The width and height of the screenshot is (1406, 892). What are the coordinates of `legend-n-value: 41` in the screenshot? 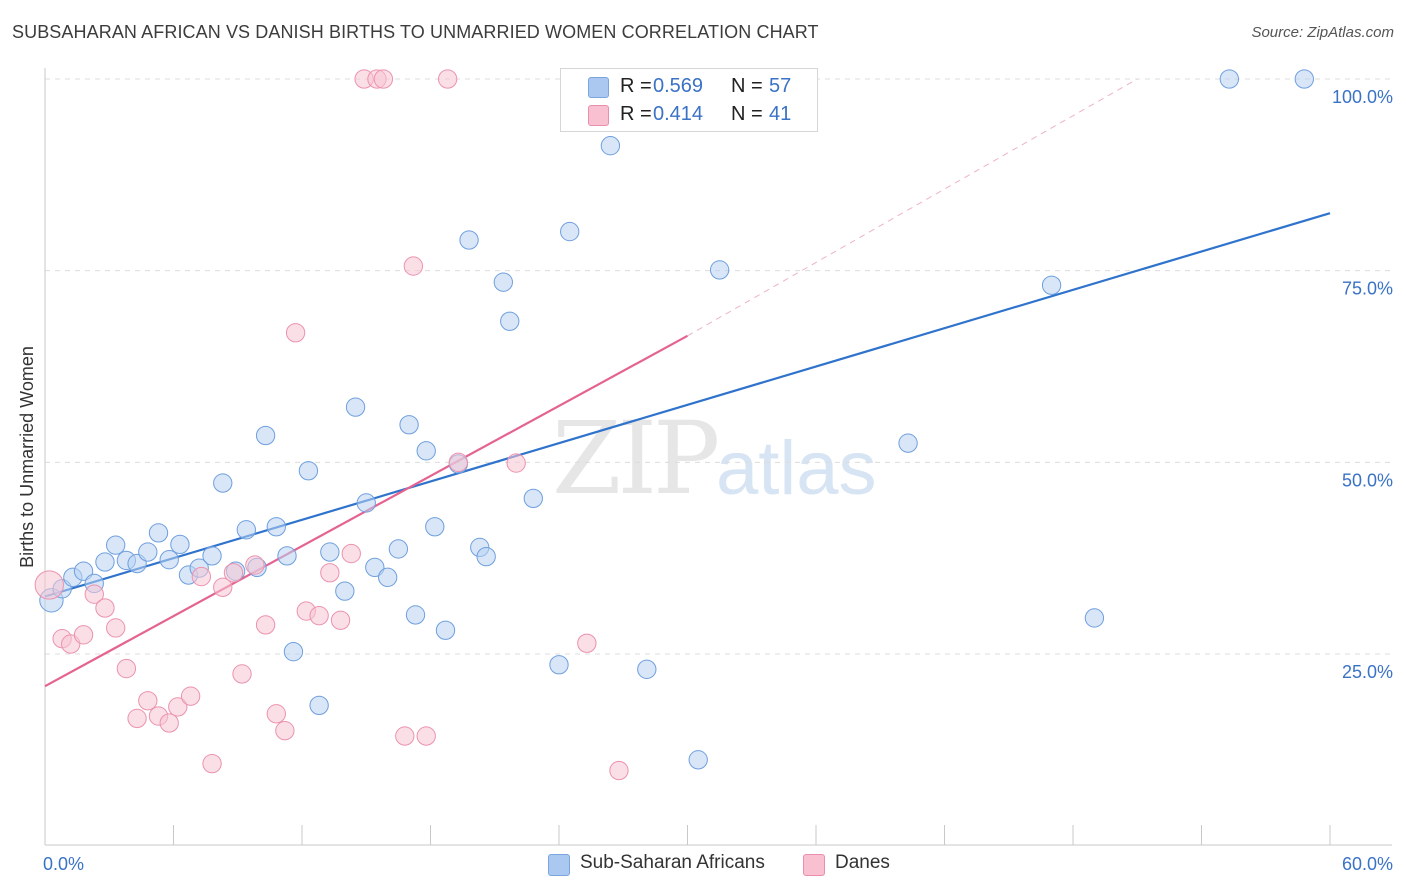 It's located at (780, 114).